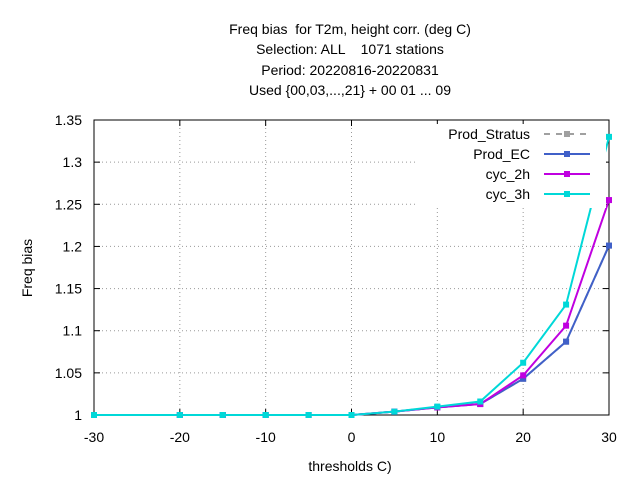 The height and width of the screenshot is (480, 640). Describe the element at coordinates (438, 437) in the screenshot. I see `x-tick-label: 10` at that location.